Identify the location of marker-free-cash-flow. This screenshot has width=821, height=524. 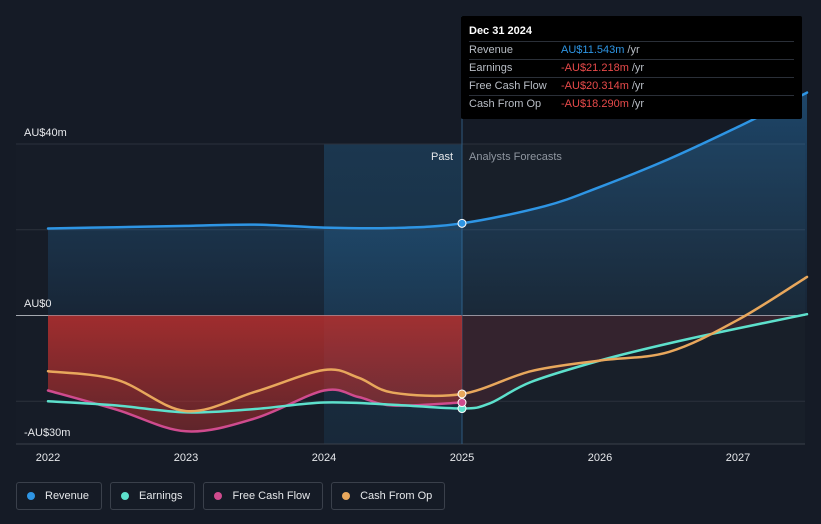
(462, 403).